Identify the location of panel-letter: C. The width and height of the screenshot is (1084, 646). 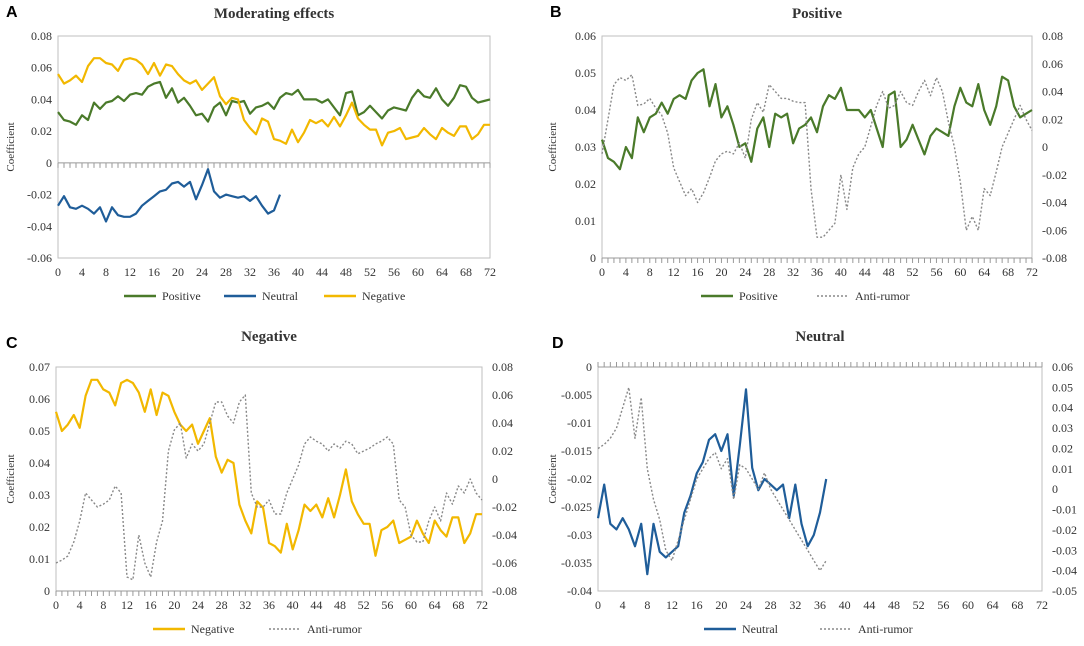
(12, 343).